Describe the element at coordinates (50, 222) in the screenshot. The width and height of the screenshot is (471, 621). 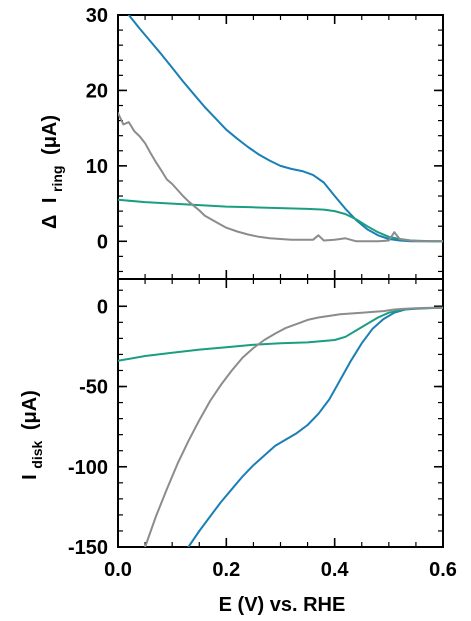
I see `top-y-axis-symbol: Δ` at that location.